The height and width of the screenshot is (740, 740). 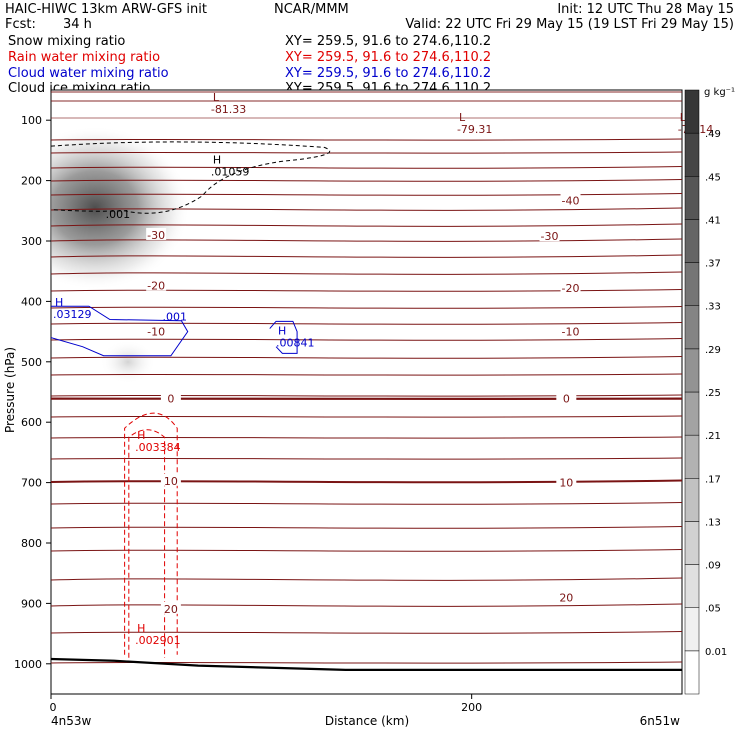 I want to click on extremum-value: -79.31, so click(x=474, y=129).